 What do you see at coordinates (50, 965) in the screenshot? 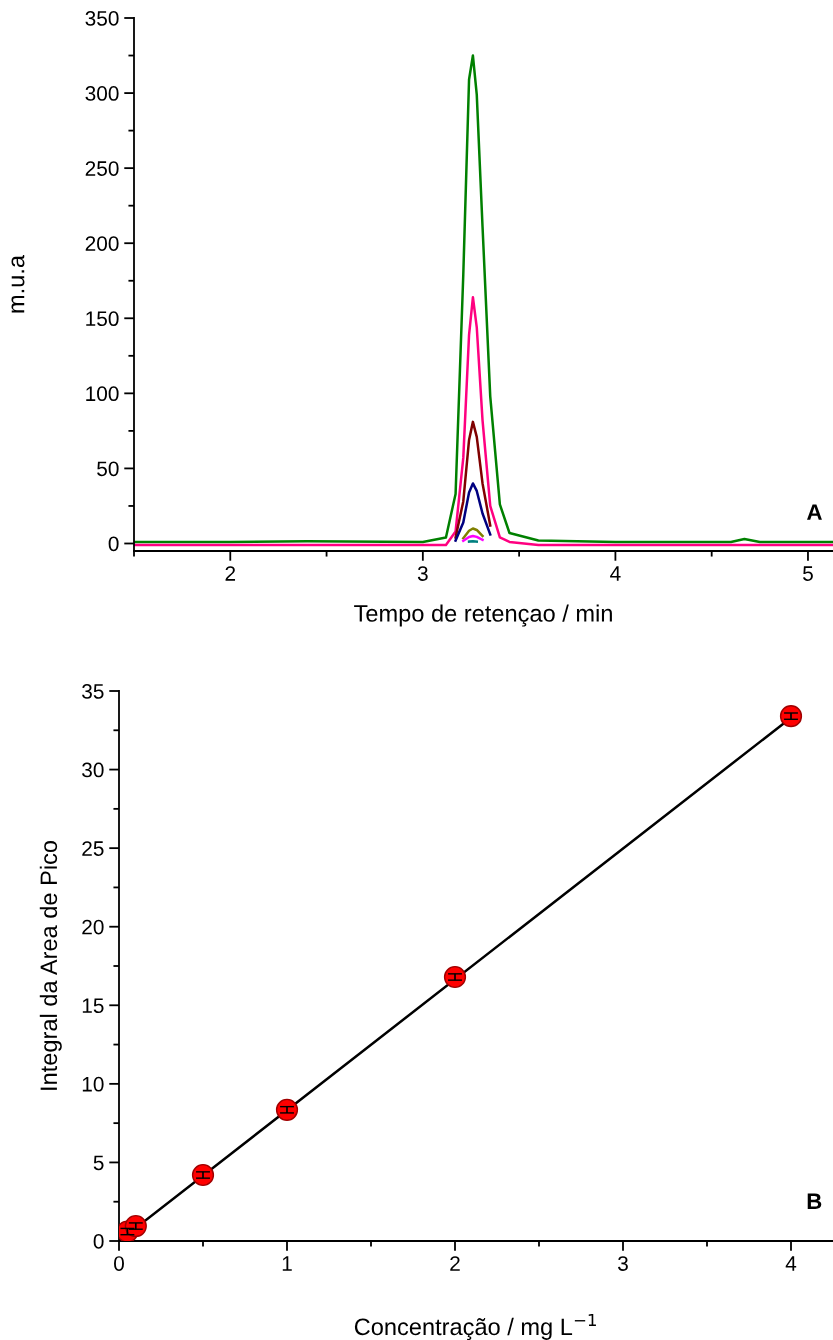
I see `y-axis-title: Integral da Area de Pico` at bounding box center [50, 965].